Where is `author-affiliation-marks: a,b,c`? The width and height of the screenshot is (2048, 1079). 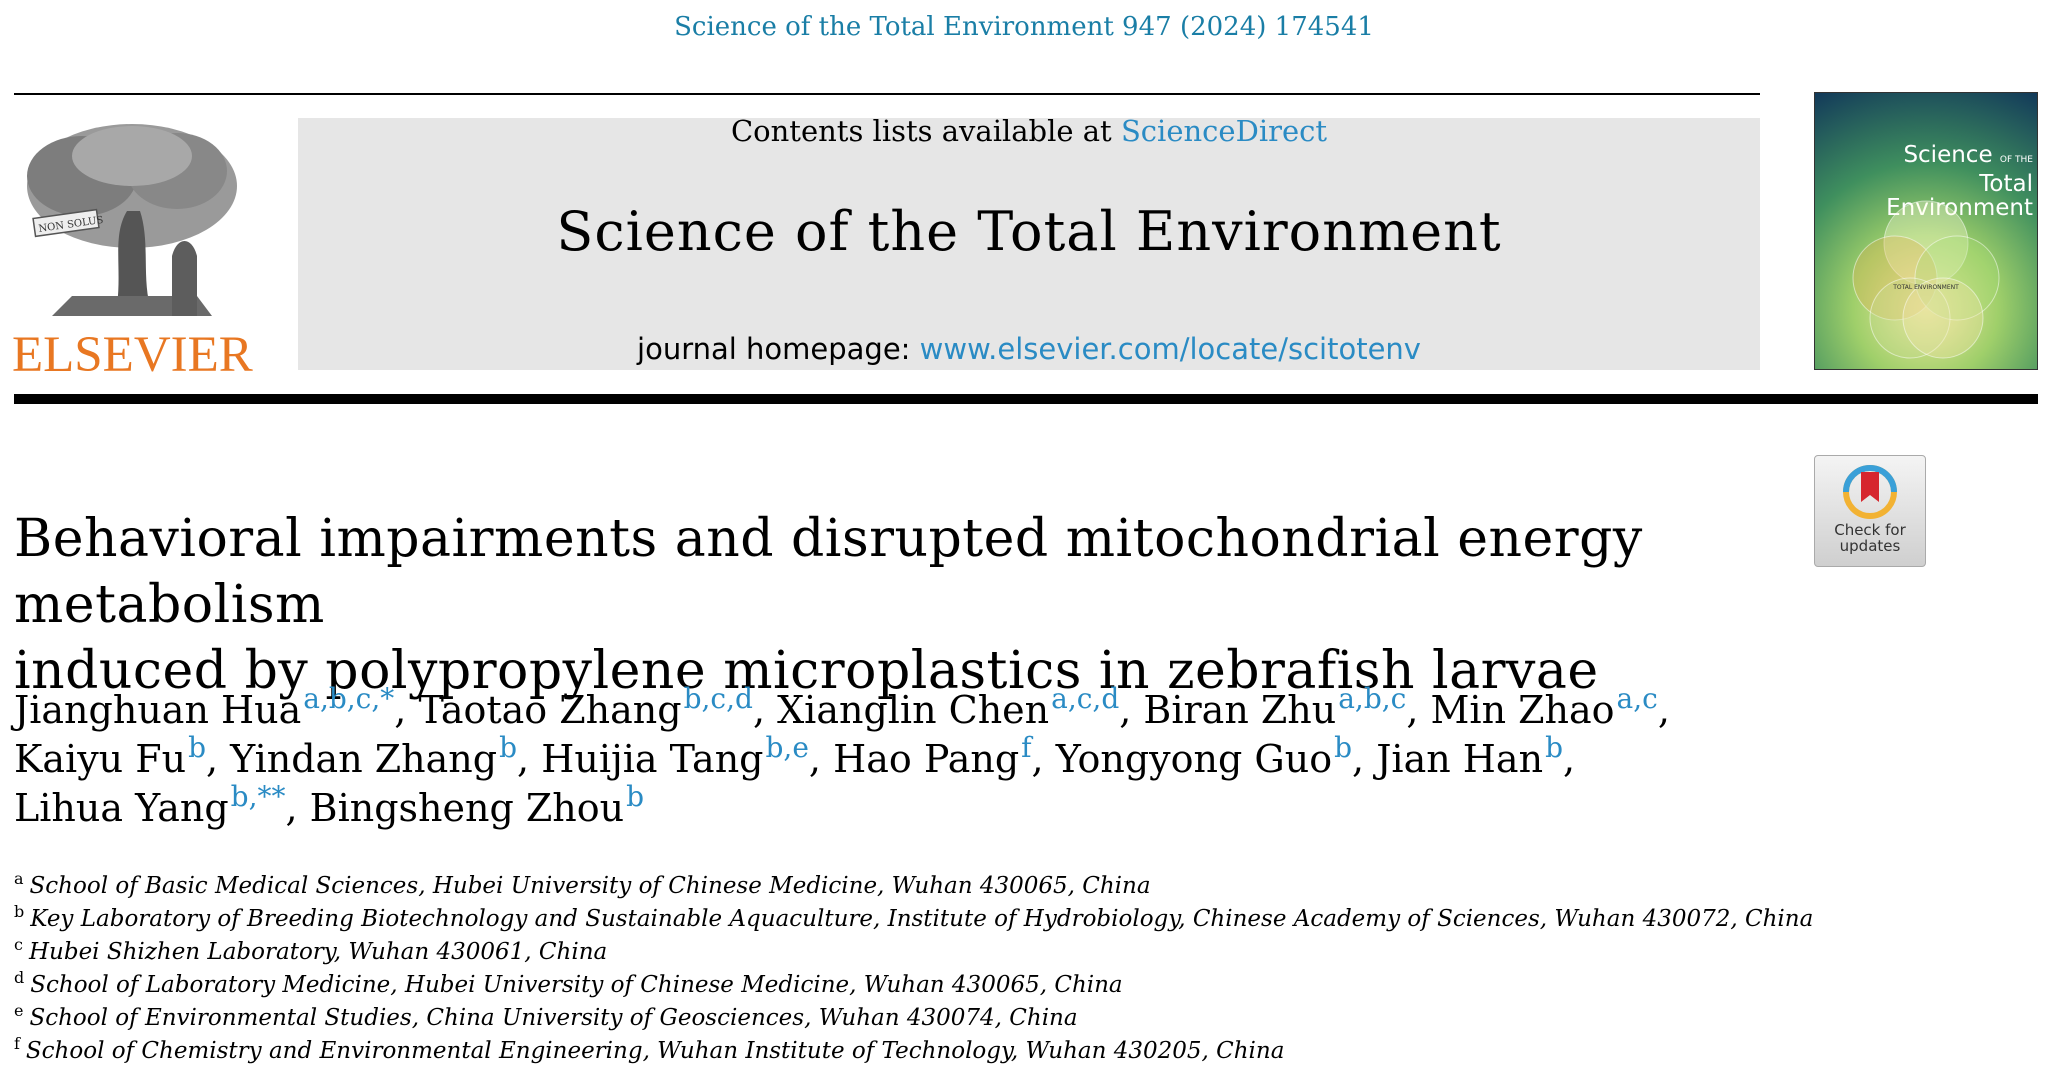
author-affiliation-marks: a,b,c is located at coordinates (1372, 698).